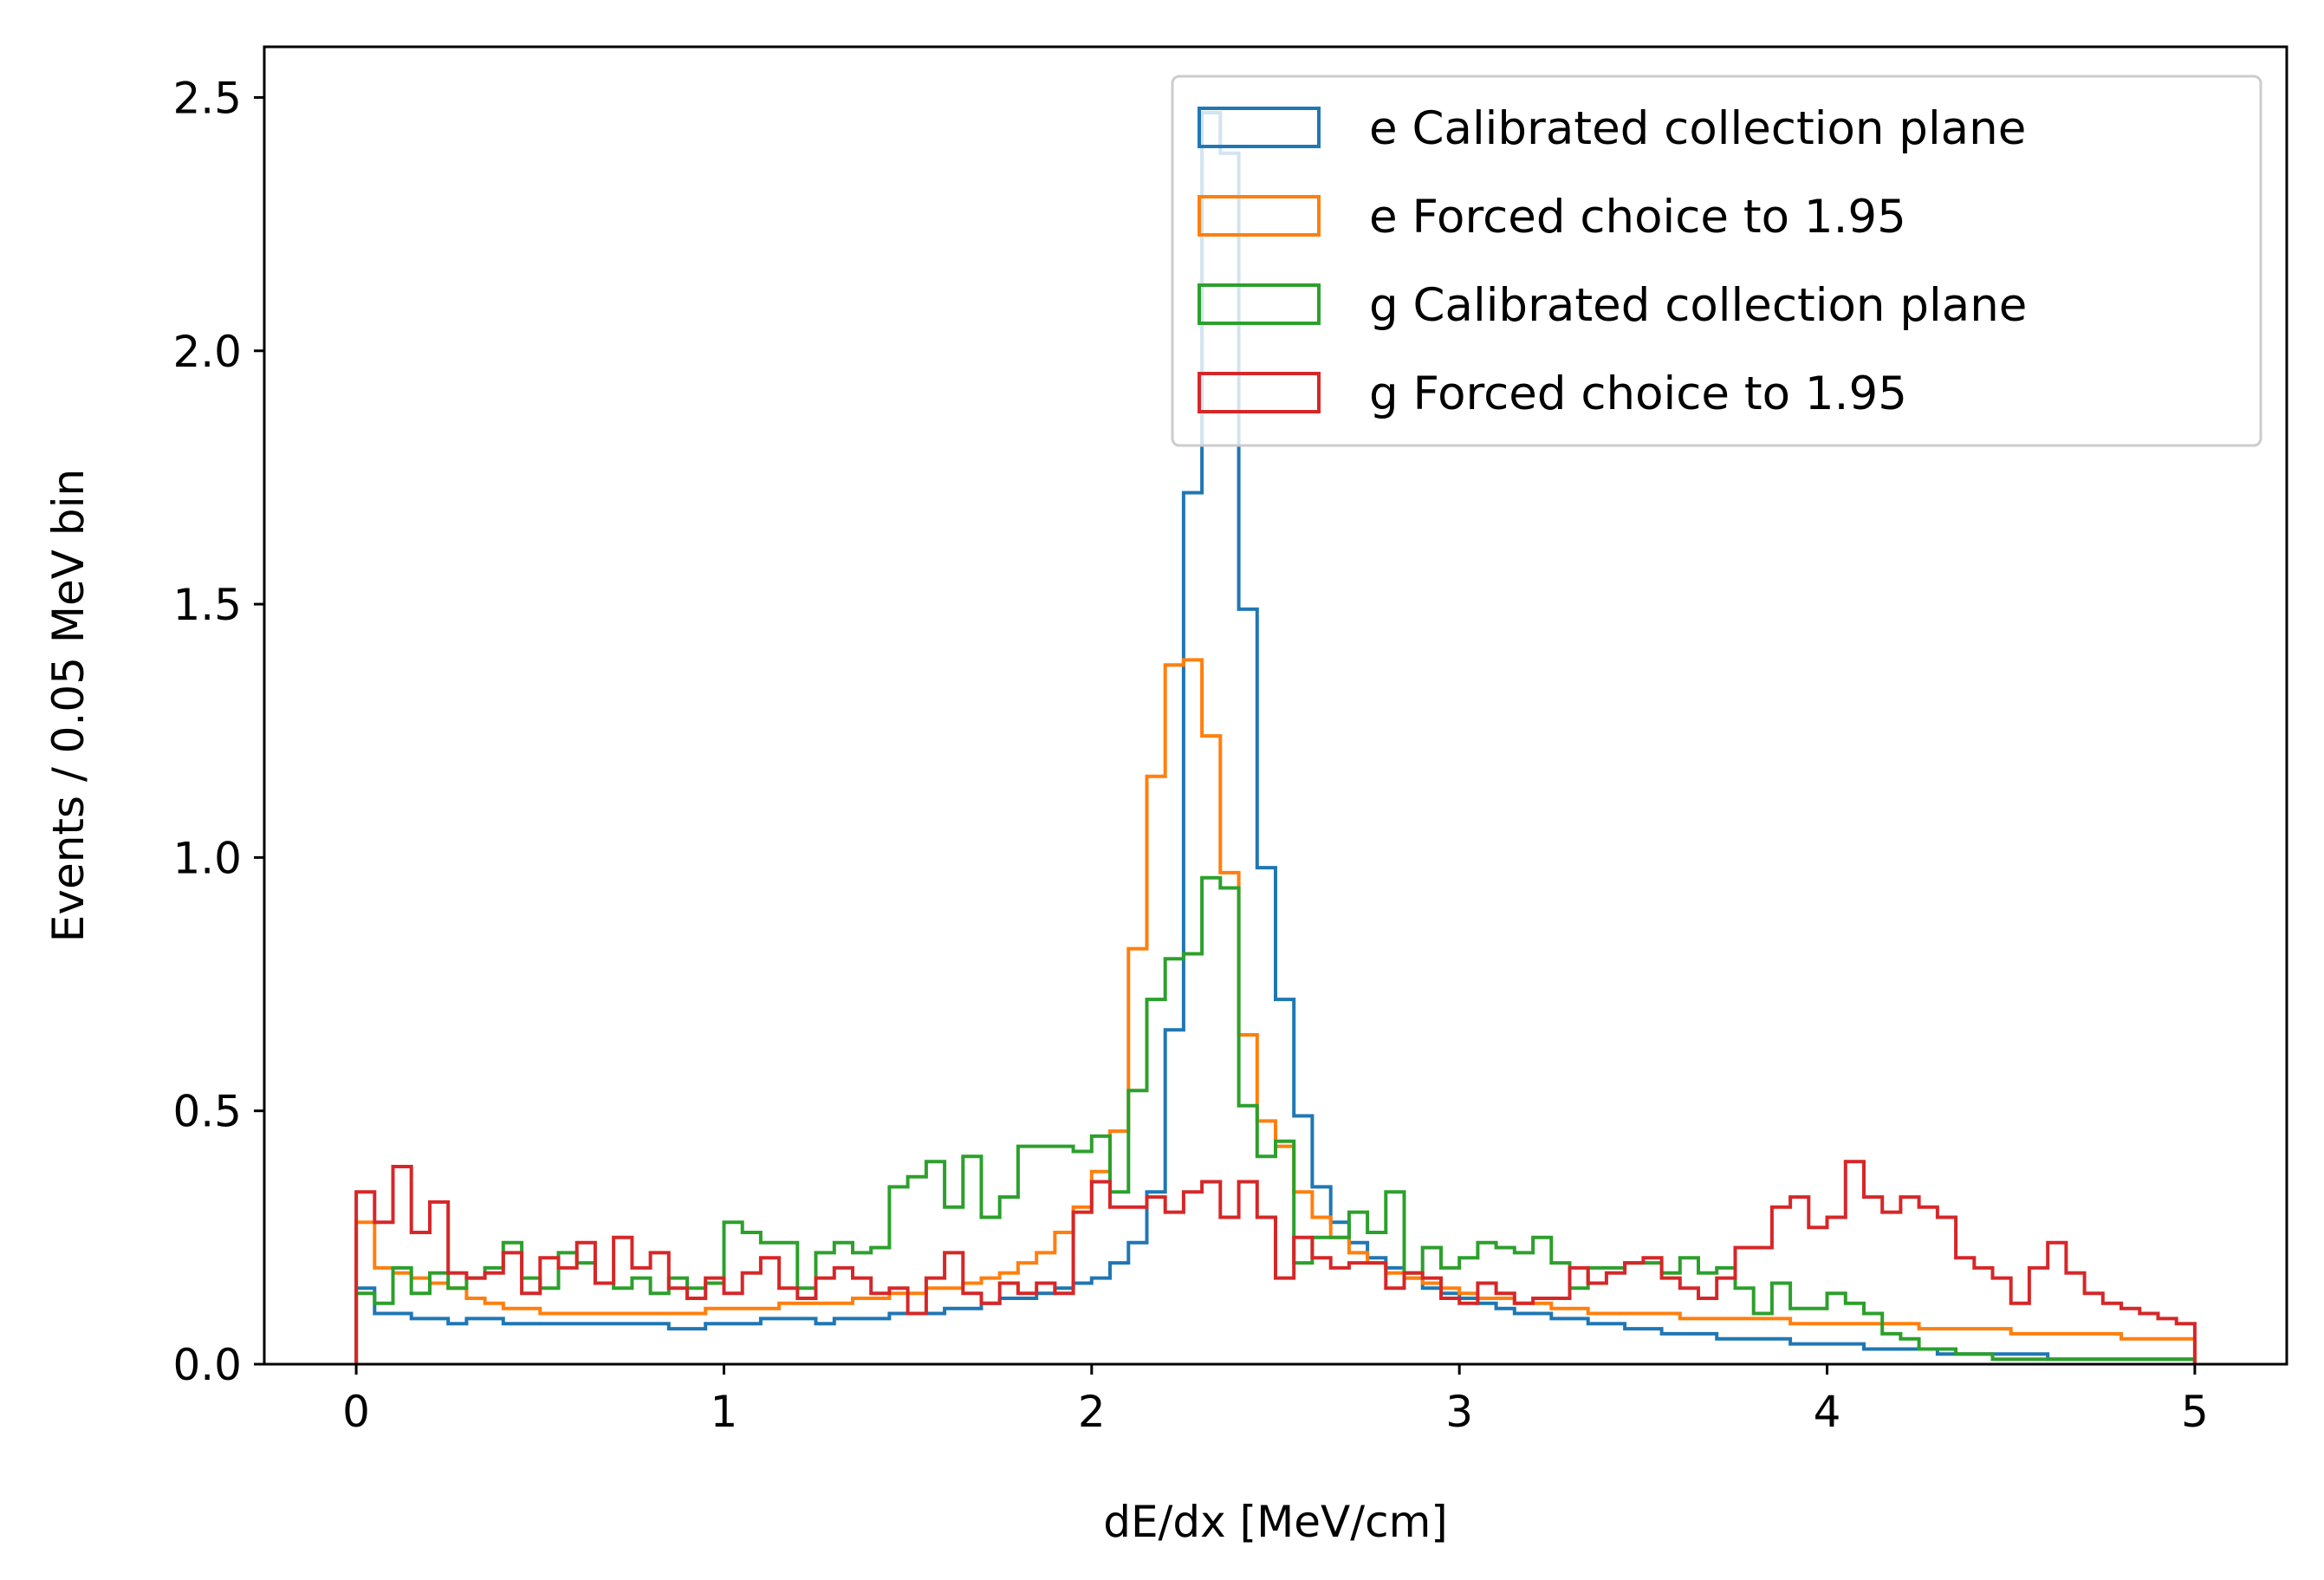  I want to click on legend-label: e Calibrated collection plane, so click(1697, 128).